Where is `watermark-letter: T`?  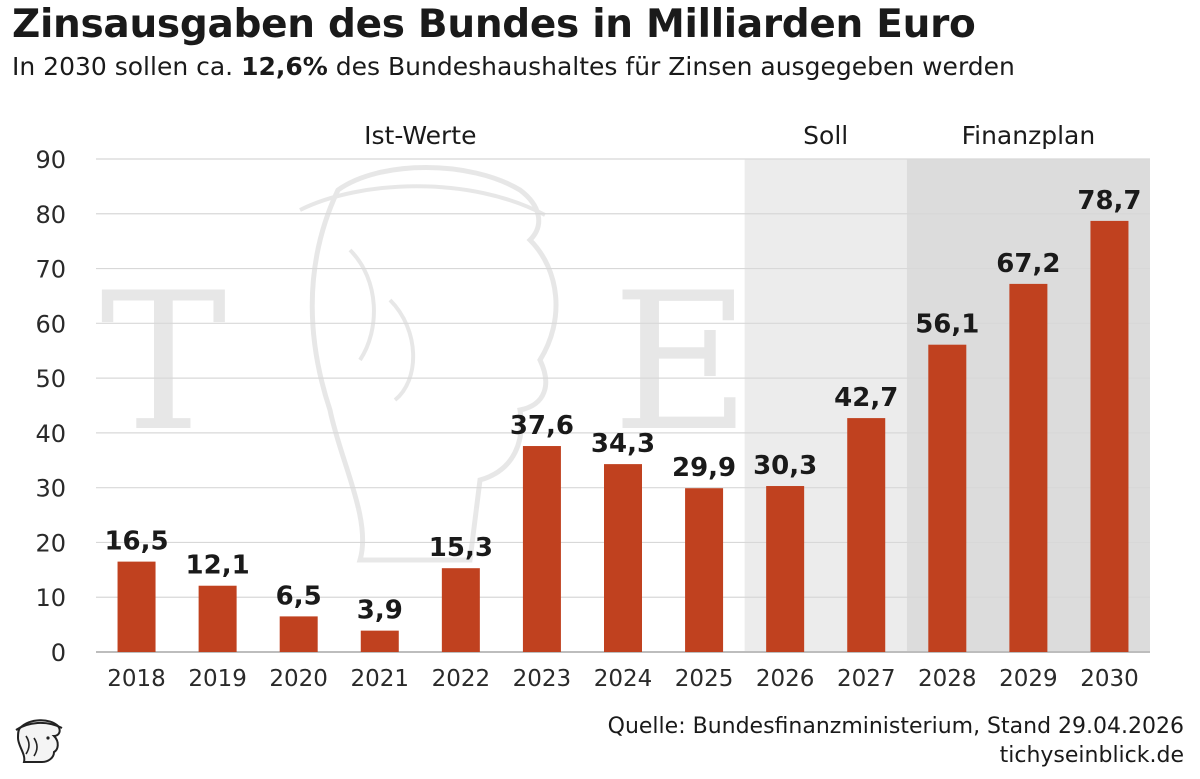 watermark-letter: T is located at coordinates (163, 362).